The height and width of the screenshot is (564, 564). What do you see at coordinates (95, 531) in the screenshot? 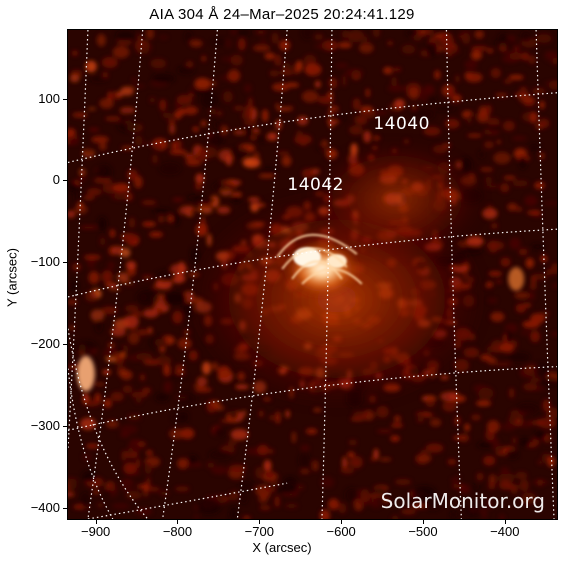
I see `x-tick-label: −900` at bounding box center [95, 531].